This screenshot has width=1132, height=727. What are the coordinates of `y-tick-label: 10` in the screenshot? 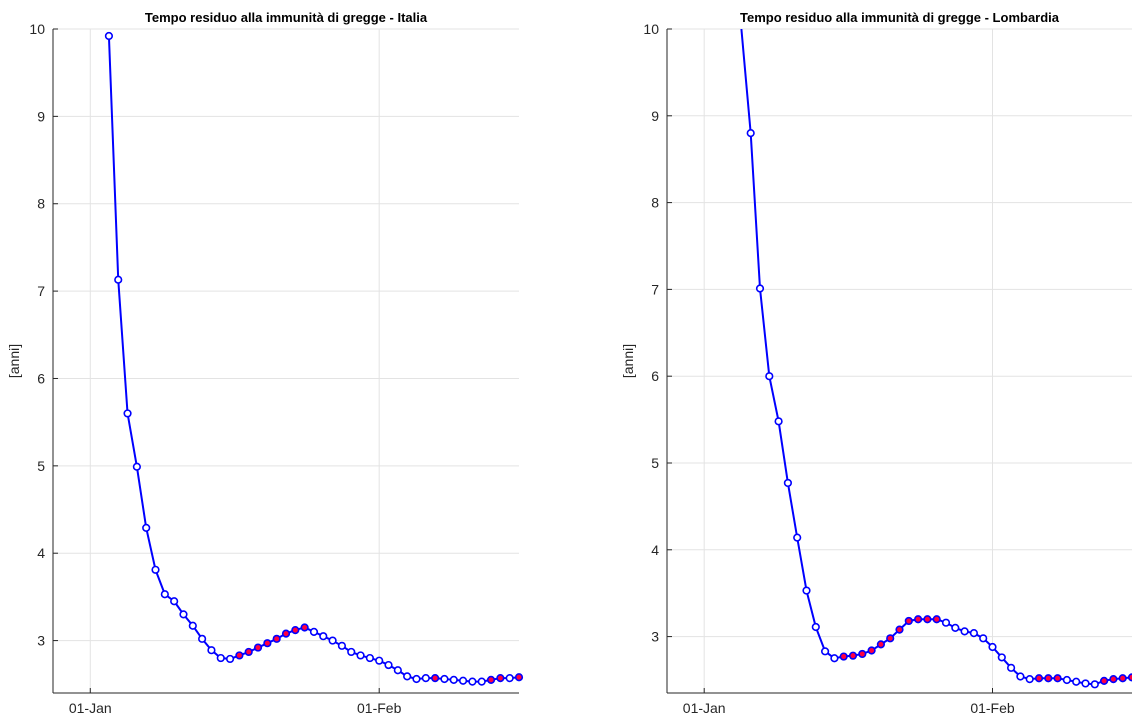 It's located at (37, 29).